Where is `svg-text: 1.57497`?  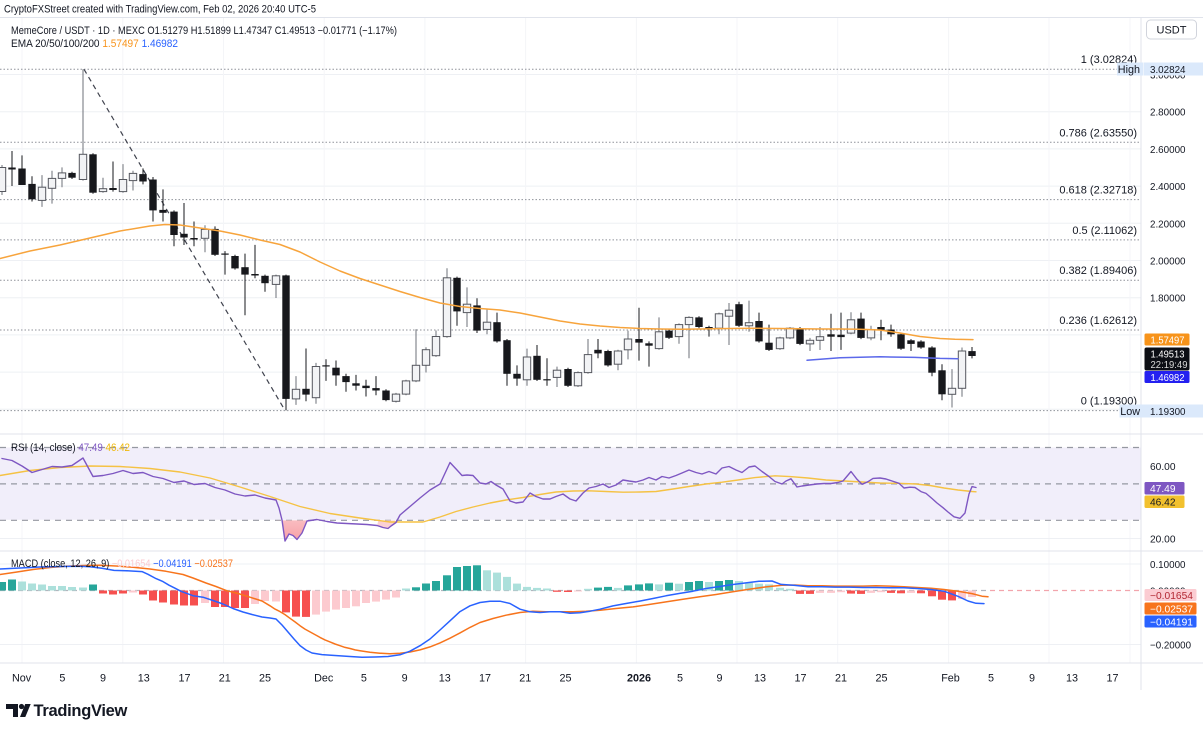
svg-text: 1.57497 is located at coordinates (1168, 340).